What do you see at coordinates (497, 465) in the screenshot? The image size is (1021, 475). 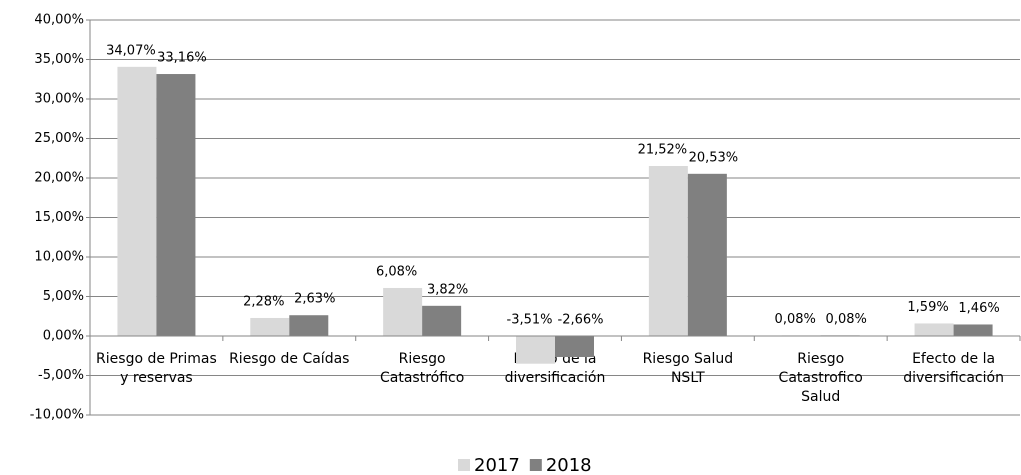 I see `legend-label: 2017` at bounding box center [497, 465].